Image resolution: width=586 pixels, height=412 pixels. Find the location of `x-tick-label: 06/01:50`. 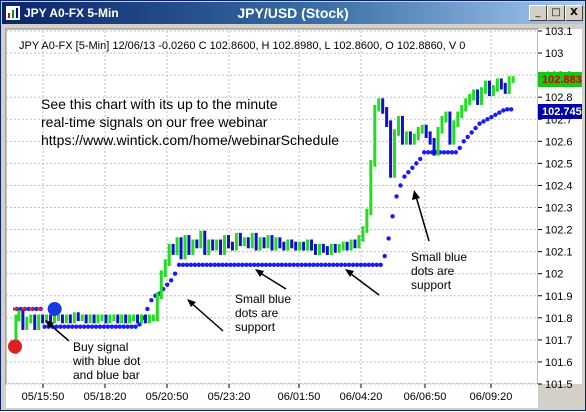

x-tick-label: 06/01:50 is located at coordinates (299, 397).